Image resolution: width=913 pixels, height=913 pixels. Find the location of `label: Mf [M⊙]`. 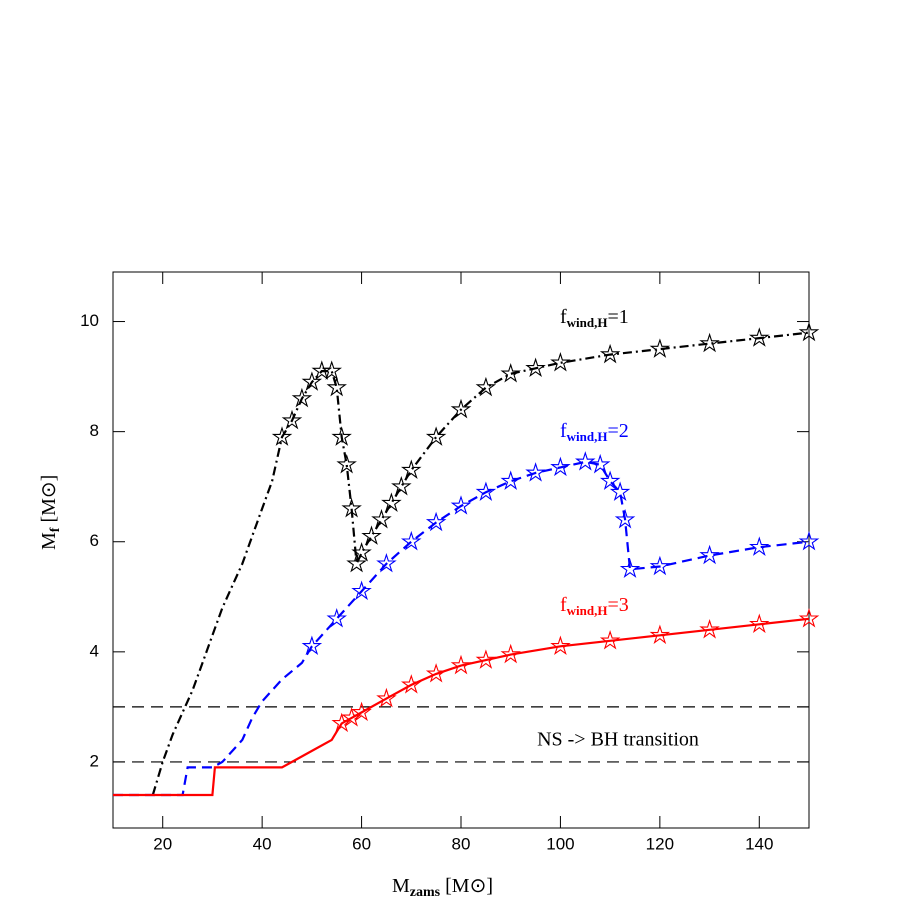

label: Mf [M⊙] is located at coordinates (51, 512).